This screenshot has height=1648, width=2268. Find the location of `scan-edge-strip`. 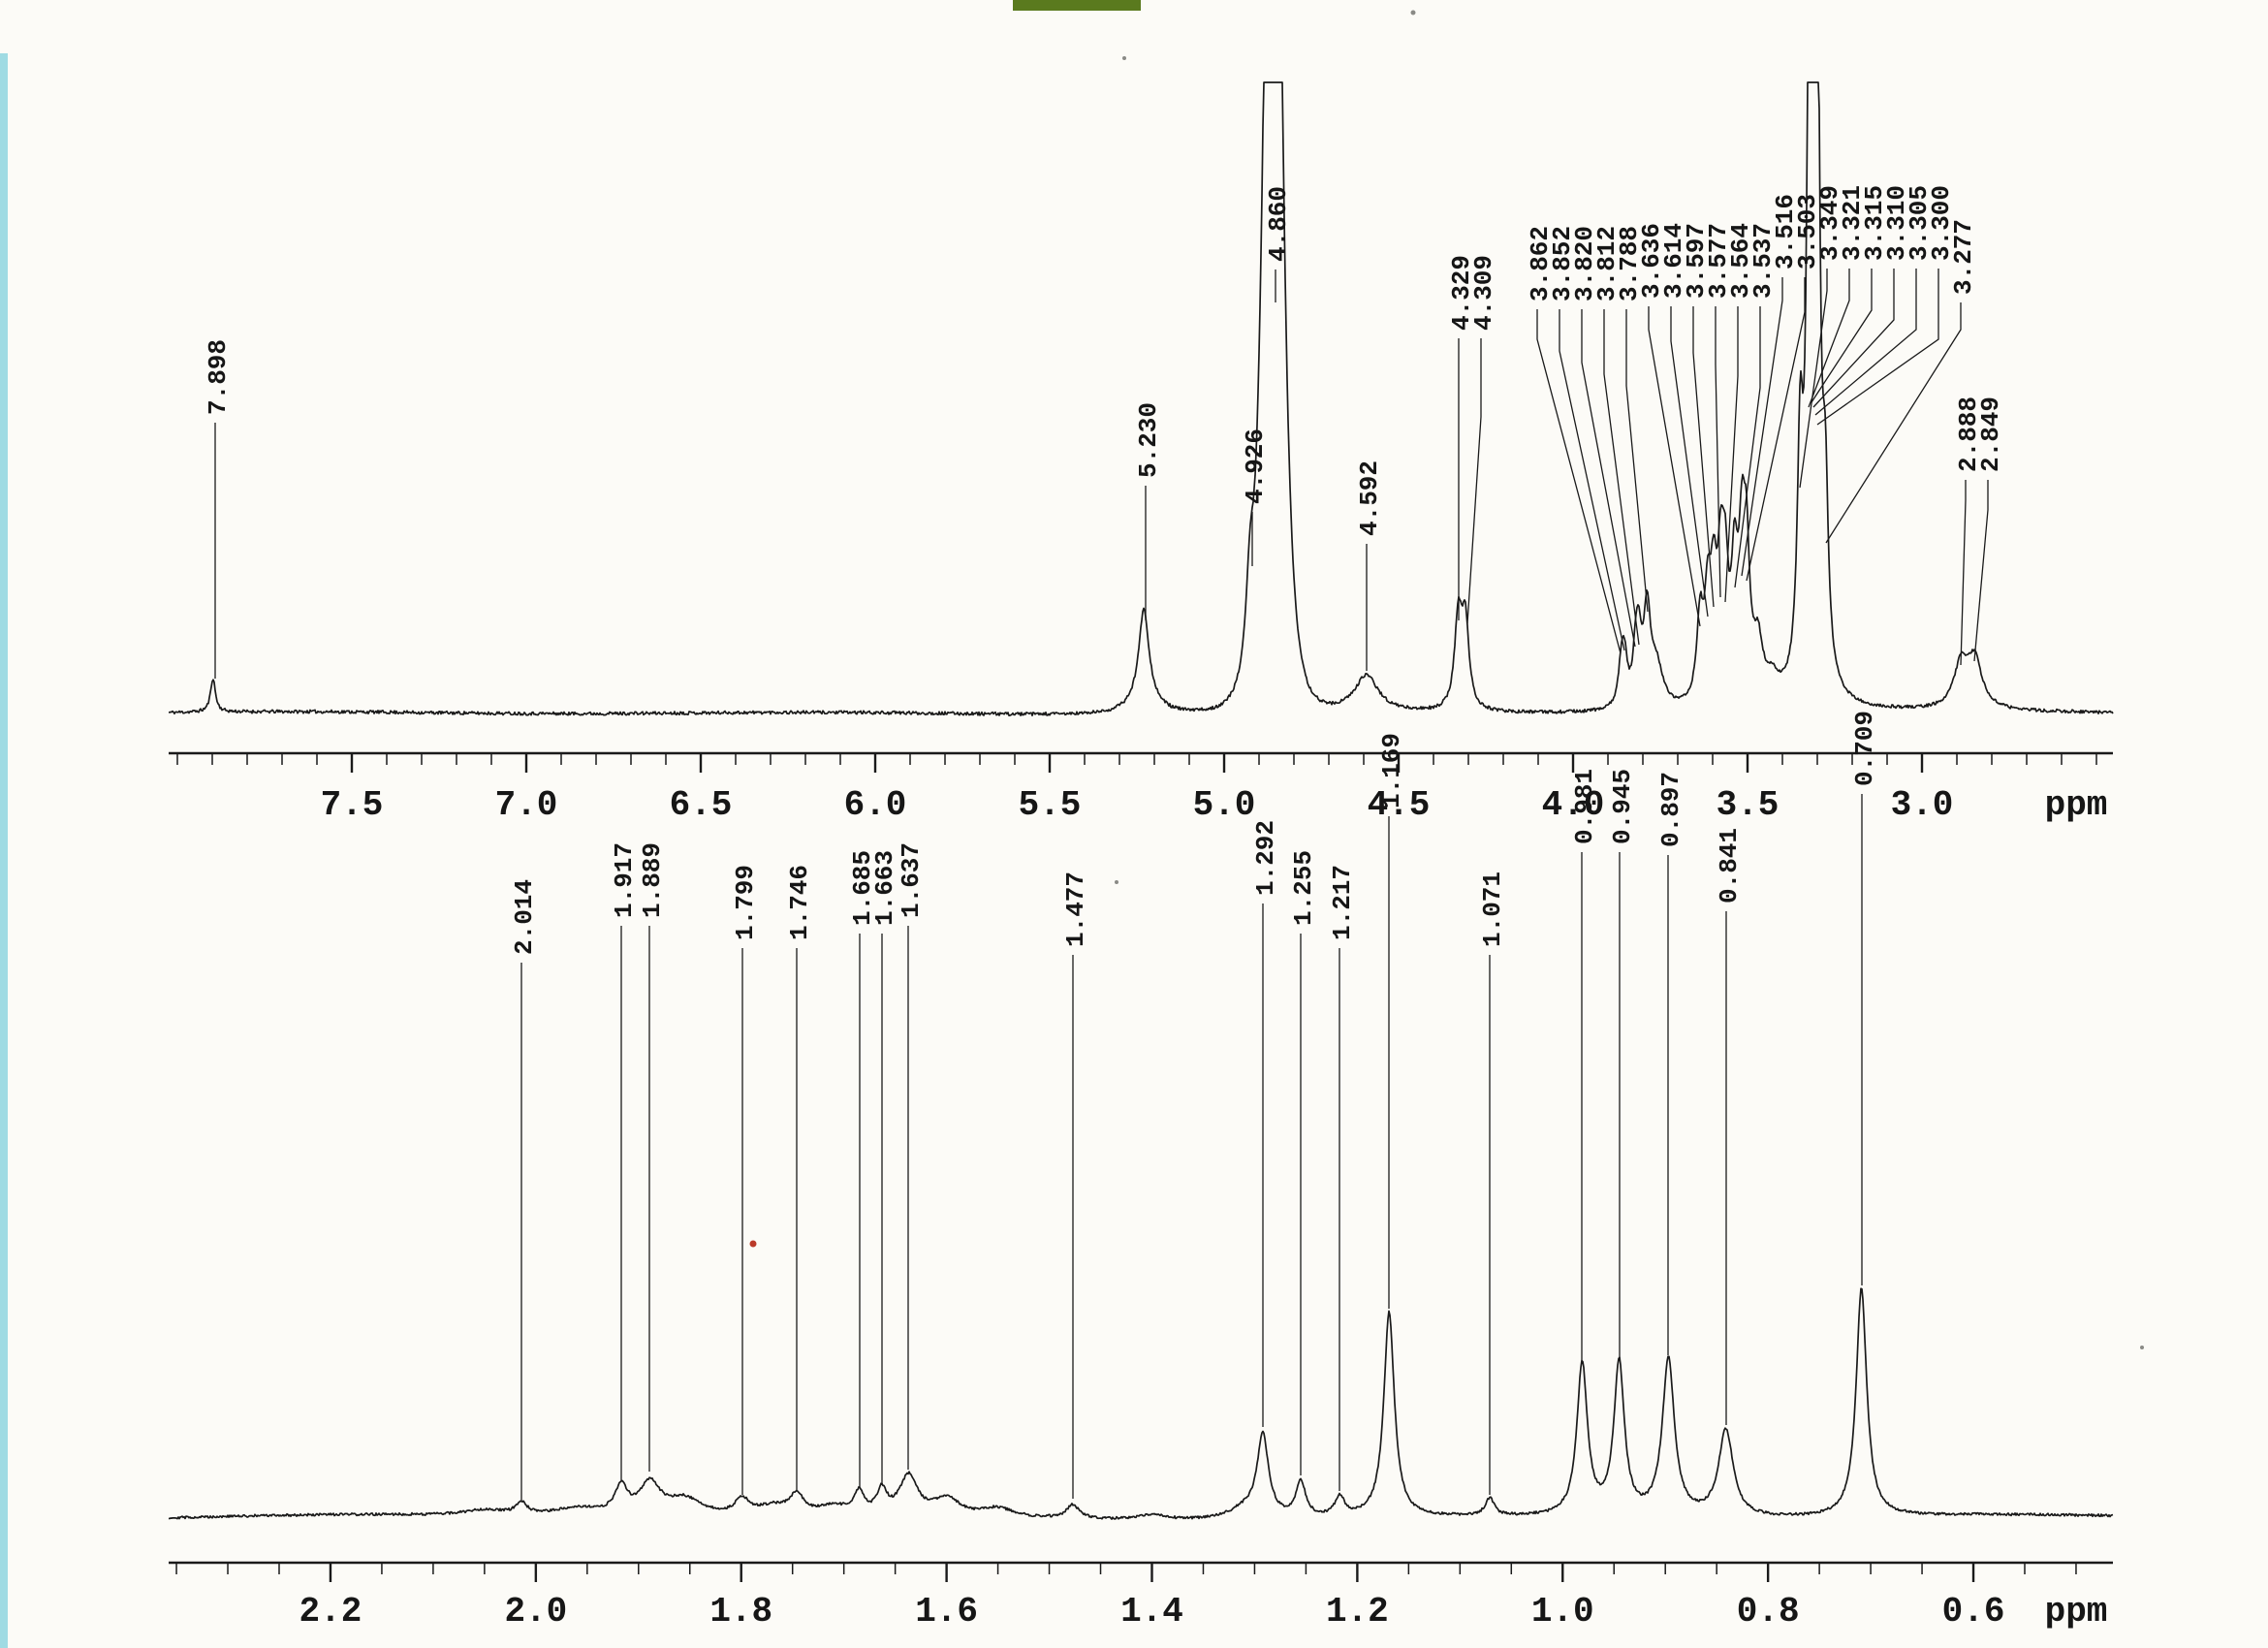

scan-edge-strip is located at coordinates (4, 850).